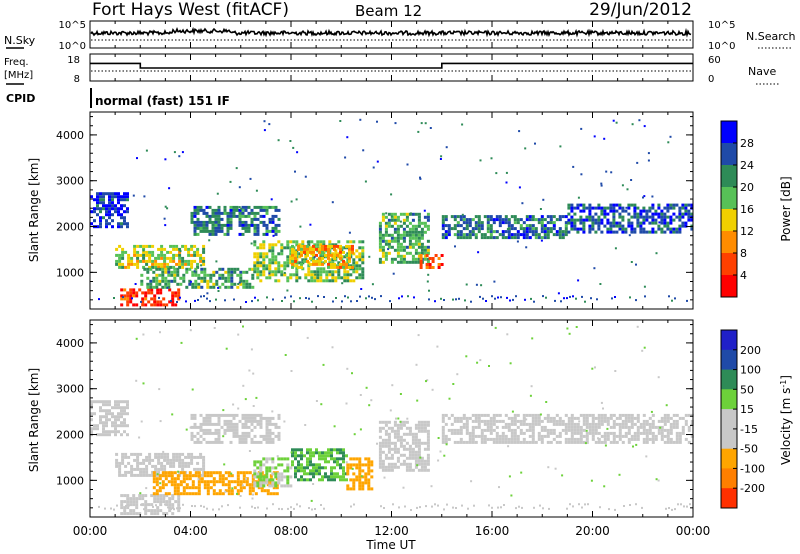 Image resolution: width=800 pixels, height=554 pixels. What do you see at coordinates (90, 531) in the screenshot?
I see `x-tick-label: 00:00` at bounding box center [90, 531].